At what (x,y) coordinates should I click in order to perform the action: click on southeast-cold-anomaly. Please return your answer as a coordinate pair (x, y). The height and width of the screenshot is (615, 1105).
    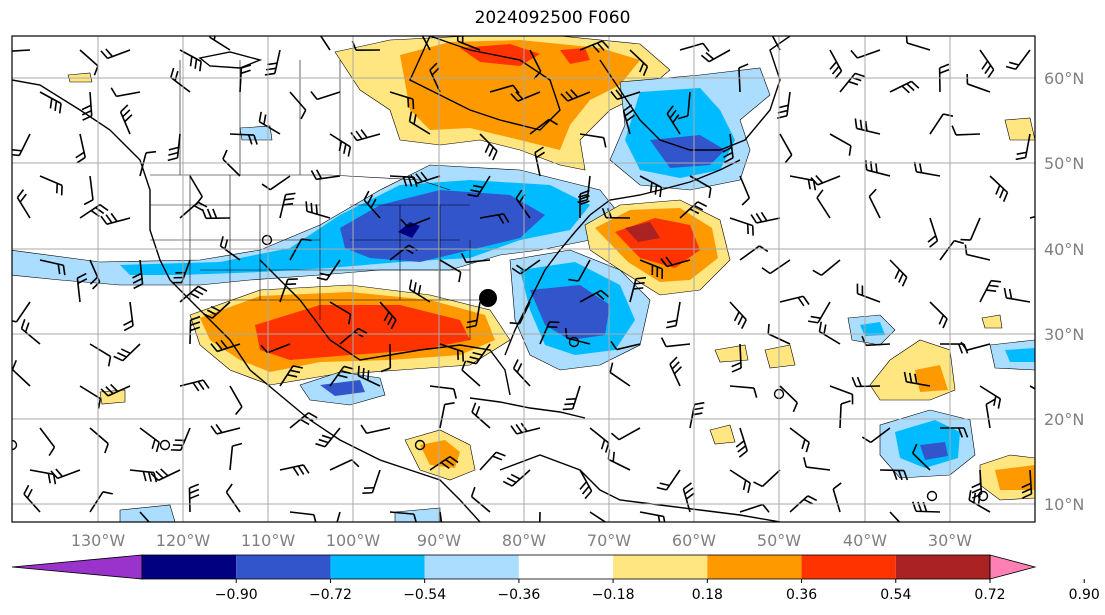
    Looking at the image, I should click on (580, 310).